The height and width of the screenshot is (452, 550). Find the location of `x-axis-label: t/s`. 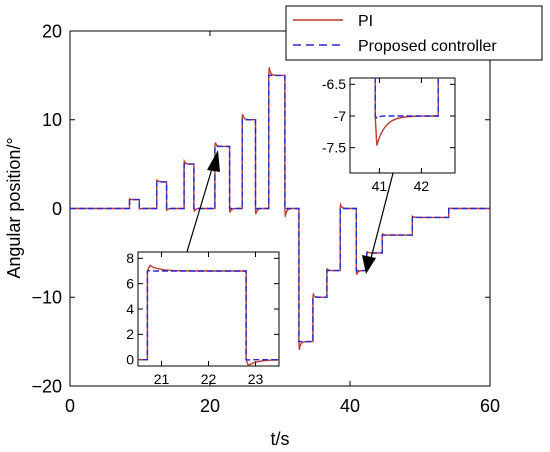

x-axis-label: t/s is located at coordinates (279, 439).